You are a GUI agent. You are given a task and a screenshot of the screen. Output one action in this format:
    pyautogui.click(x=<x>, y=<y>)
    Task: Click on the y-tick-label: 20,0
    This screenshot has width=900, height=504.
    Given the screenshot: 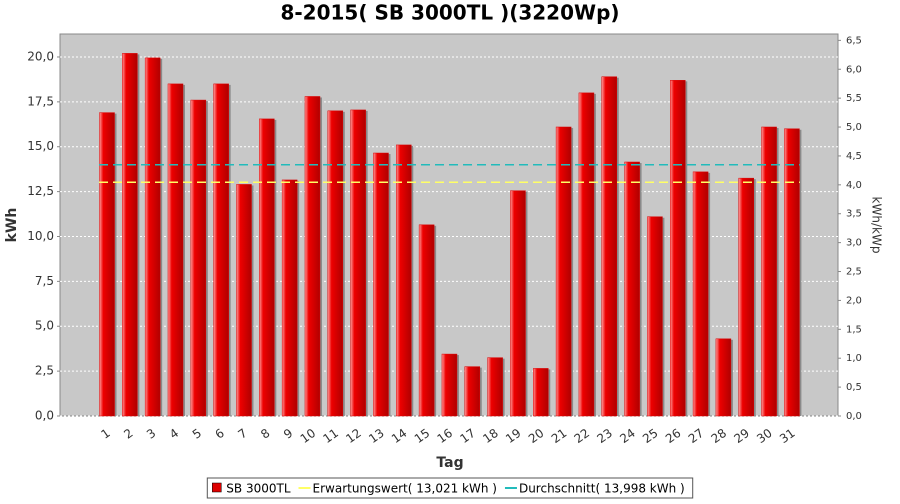 What is the action you would take?
    pyautogui.click(x=40, y=56)
    